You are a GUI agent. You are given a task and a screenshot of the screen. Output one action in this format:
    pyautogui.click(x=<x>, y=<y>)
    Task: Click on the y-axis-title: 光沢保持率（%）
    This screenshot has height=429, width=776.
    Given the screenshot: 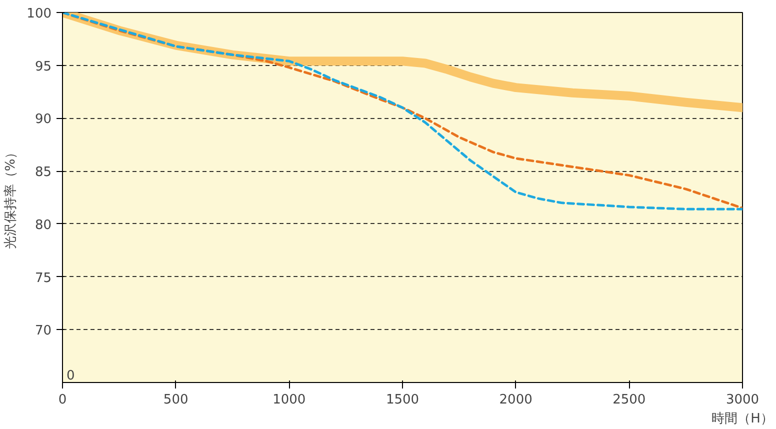 What is the action you would take?
    pyautogui.click(x=10, y=198)
    